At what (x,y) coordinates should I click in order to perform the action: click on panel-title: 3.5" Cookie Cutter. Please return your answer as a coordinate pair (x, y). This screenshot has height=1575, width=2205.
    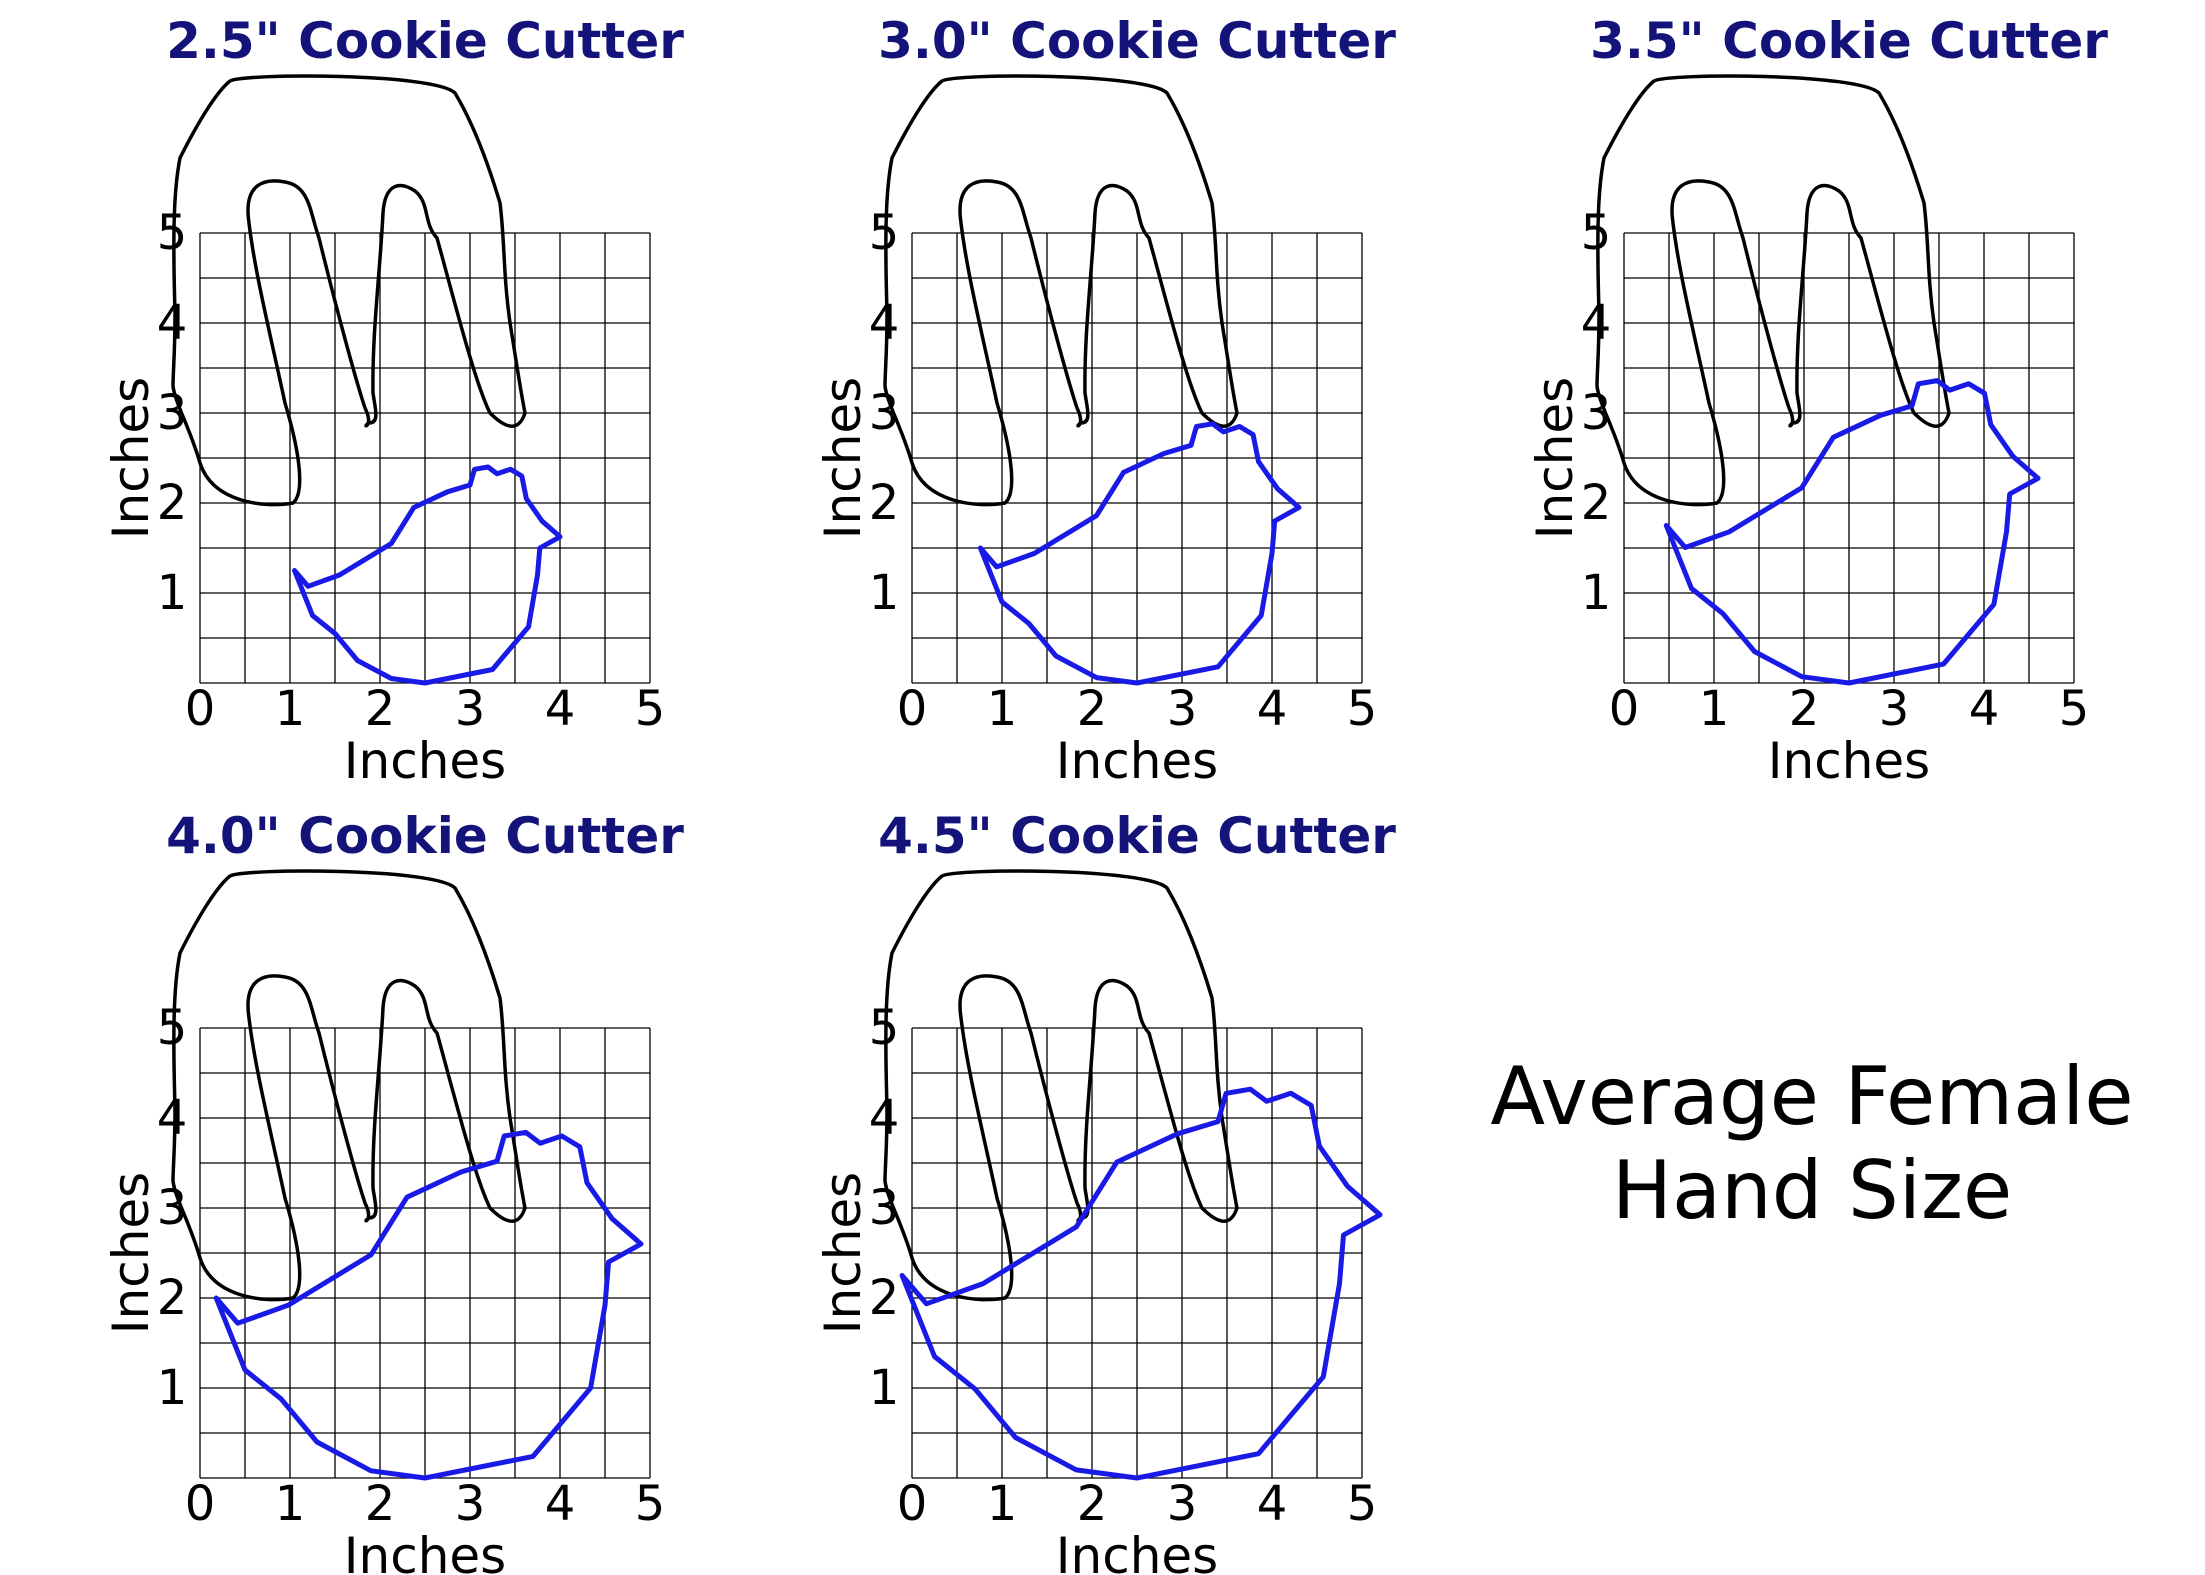
    Looking at the image, I should click on (1849, 41).